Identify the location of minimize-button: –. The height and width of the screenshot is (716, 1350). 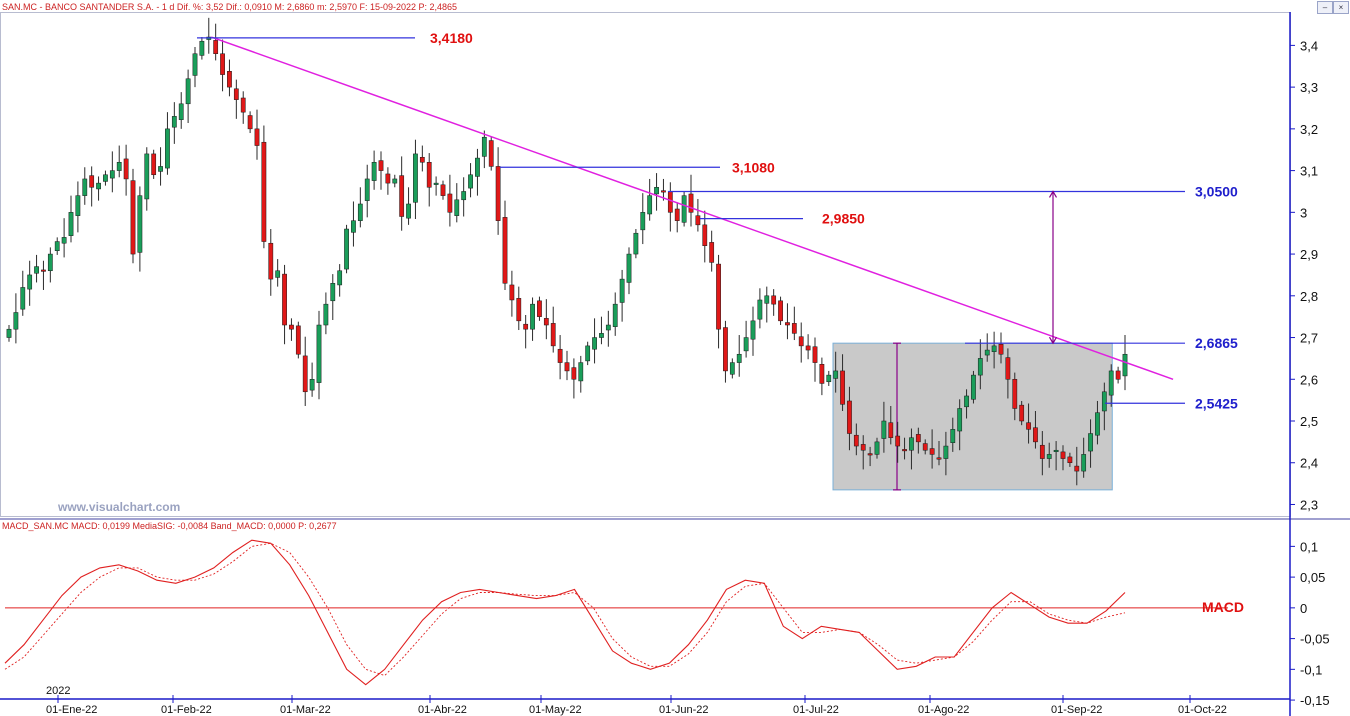
(1325, 7).